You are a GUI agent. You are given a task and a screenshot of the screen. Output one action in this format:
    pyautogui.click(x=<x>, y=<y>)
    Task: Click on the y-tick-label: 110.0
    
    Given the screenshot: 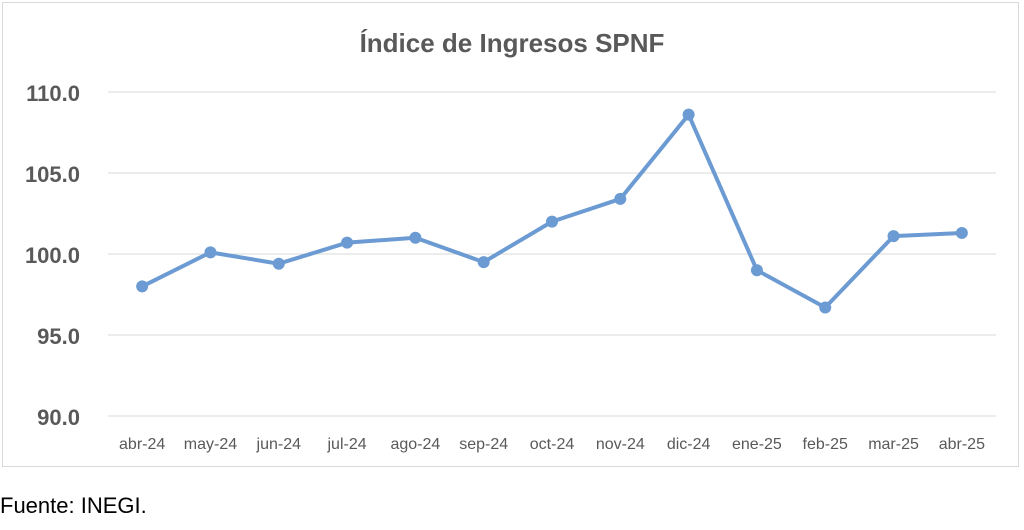 What is the action you would take?
    pyautogui.click(x=53, y=93)
    